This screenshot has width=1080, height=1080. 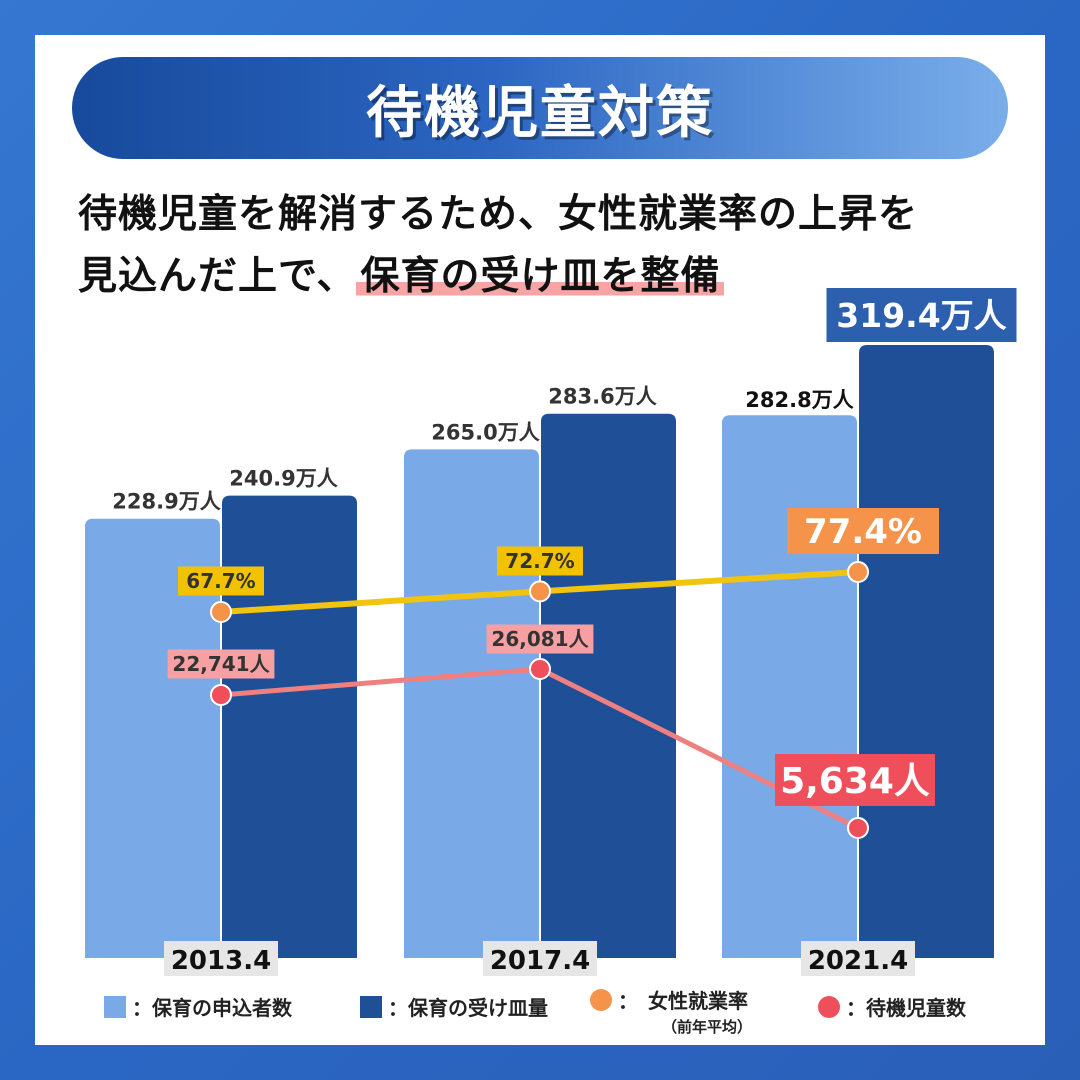 What do you see at coordinates (152, 738) in the screenshot?
I see `bar-applicants-2013.4` at bounding box center [152, 738].